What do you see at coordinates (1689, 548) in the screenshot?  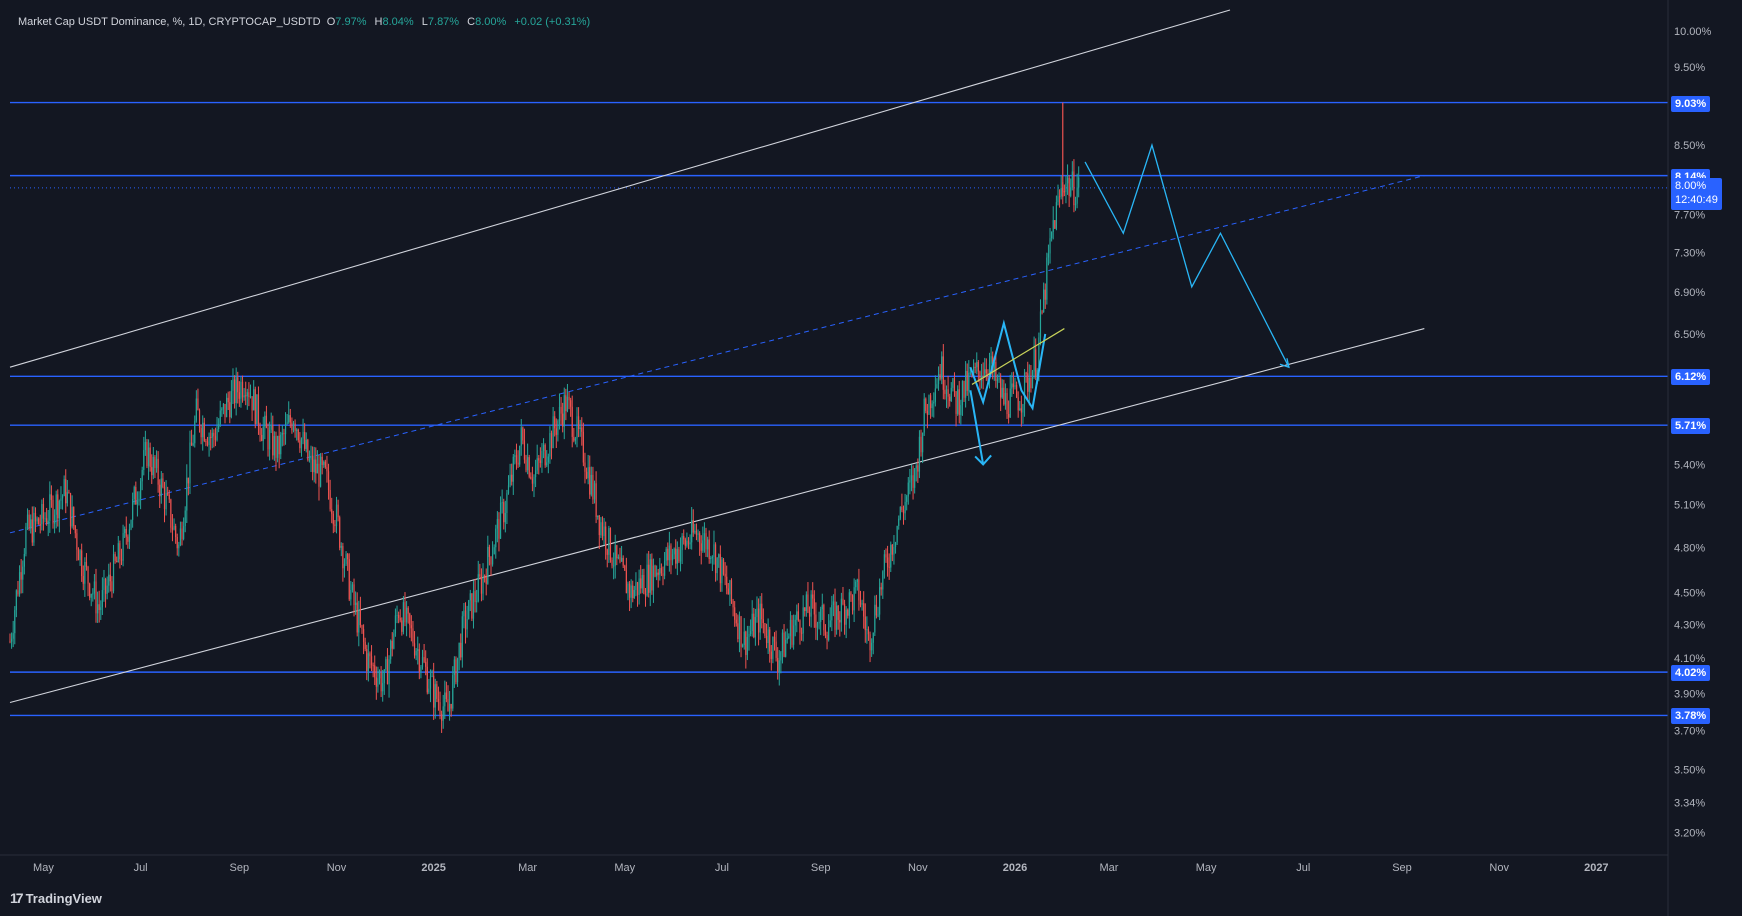 I see `price-tick-label: 4.80%` at bounding box center [1689, 548].